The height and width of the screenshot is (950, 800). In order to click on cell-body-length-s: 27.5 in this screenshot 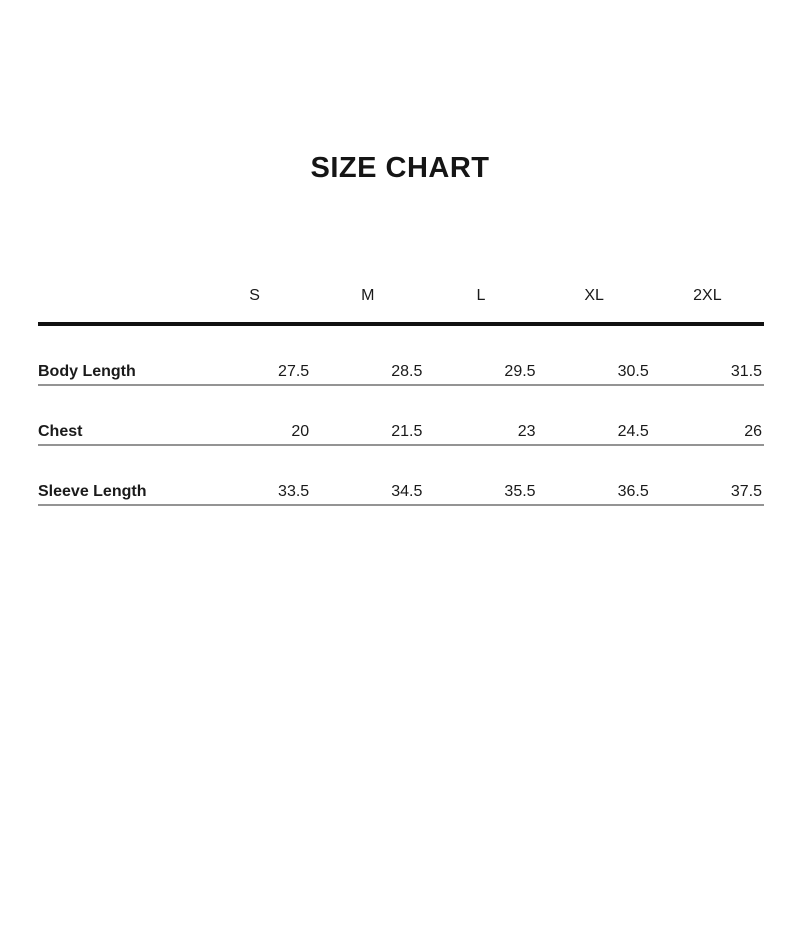, I will do `click(255, 355)`.